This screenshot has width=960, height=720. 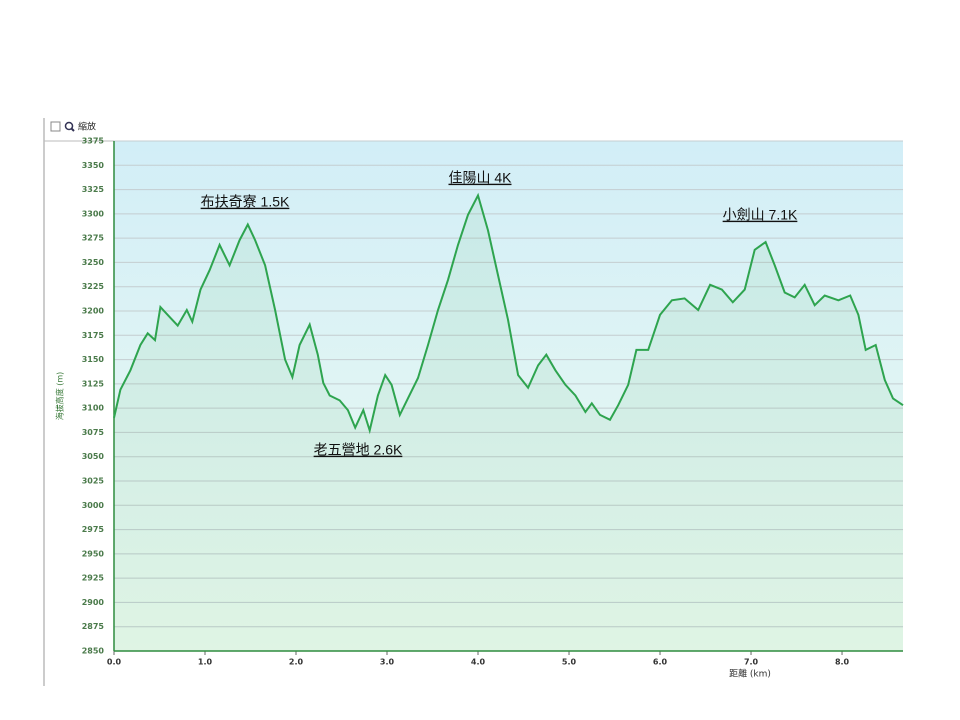 What do you see at coordinates (93, 432) in the screenshot?
I see `y-tick-label: 3075` at bounding box center [93, 432].